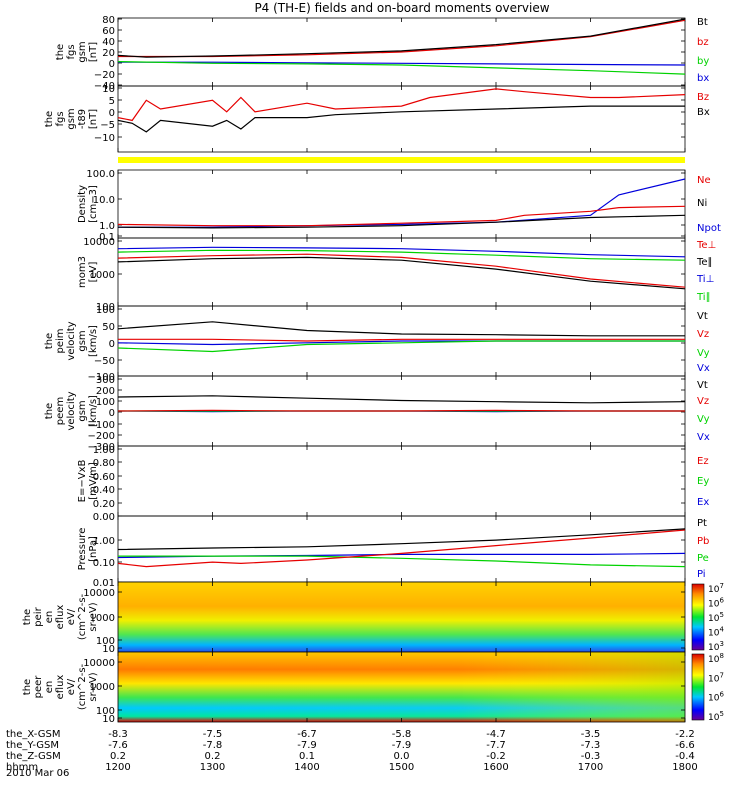  I want to click on legend-label: Vy, so click(703, 353).